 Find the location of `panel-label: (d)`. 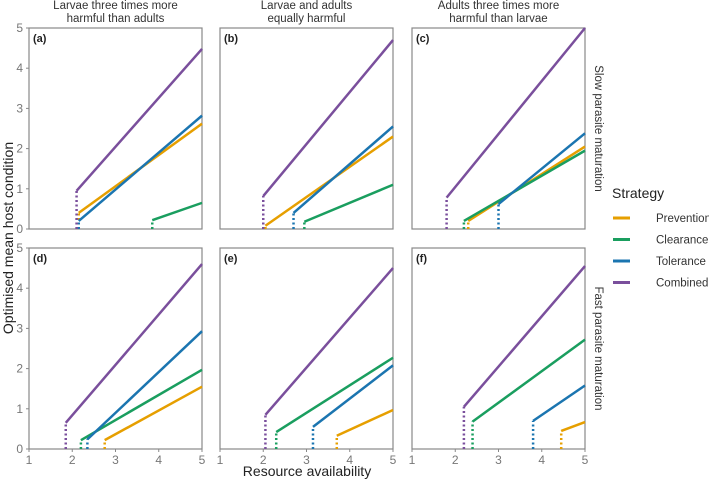

panel-label: (d) is located at coordinates (40, 259).